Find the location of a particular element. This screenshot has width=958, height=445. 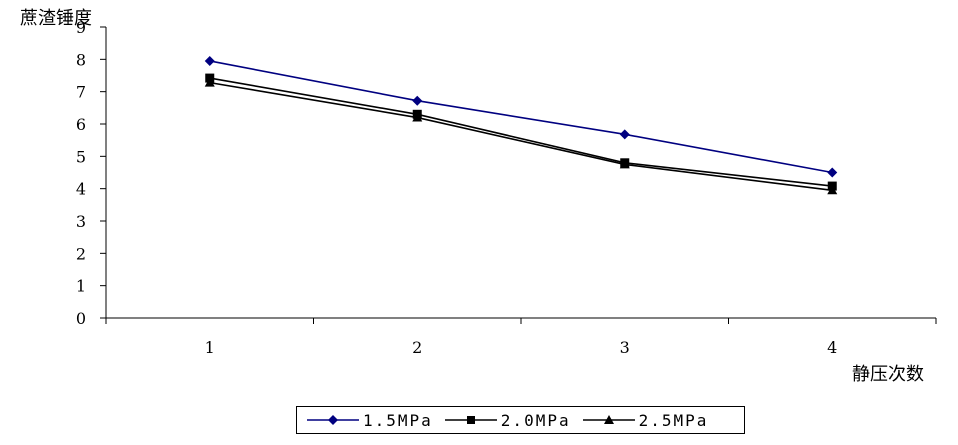

y-tick-label: 9 is located at coordinates (81, 27).